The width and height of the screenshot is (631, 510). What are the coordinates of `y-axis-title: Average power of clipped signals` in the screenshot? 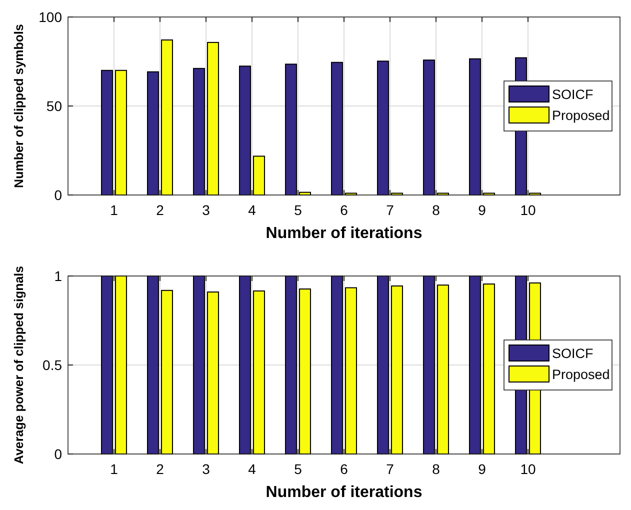 It's located at (19, 365).